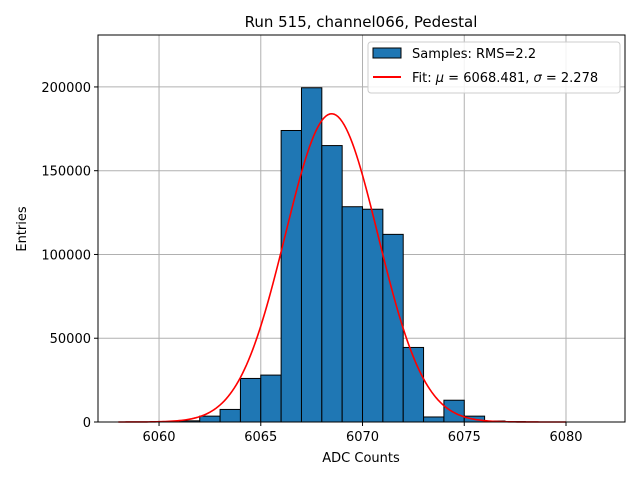  I want to click on legend-fit-prefix: Fit:, so click(424, 78).